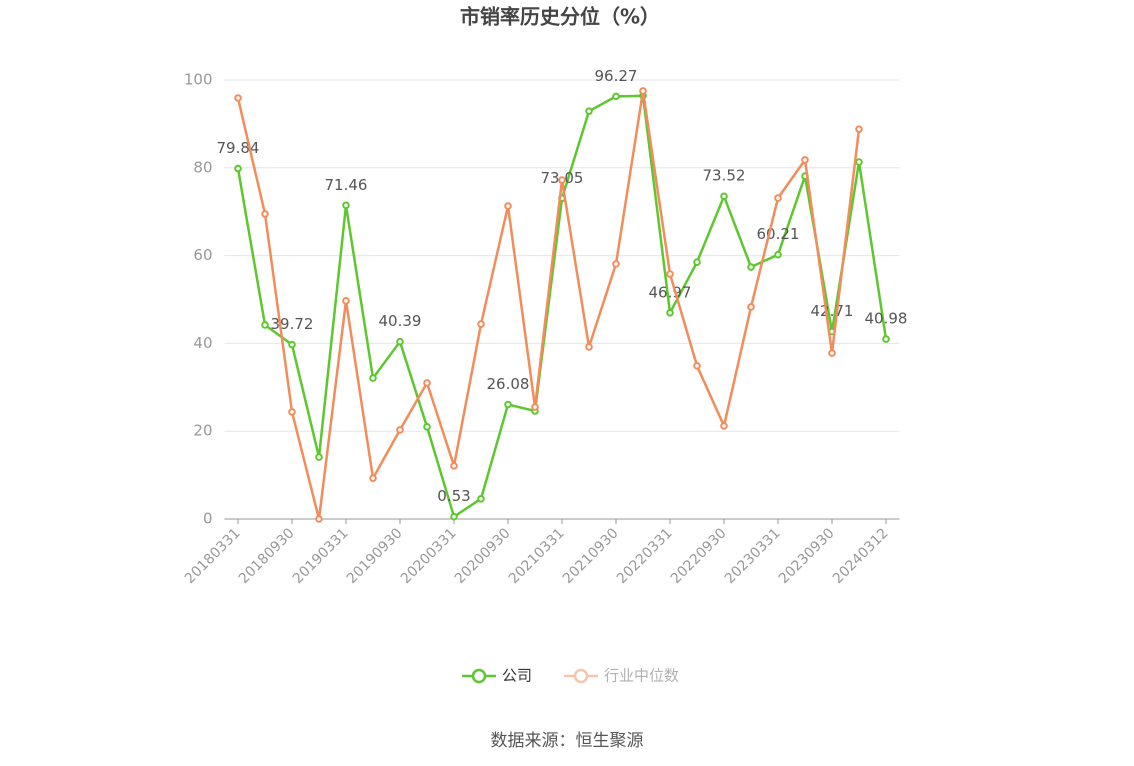  I want to click on data-label: 46.97, so click(670, 292).